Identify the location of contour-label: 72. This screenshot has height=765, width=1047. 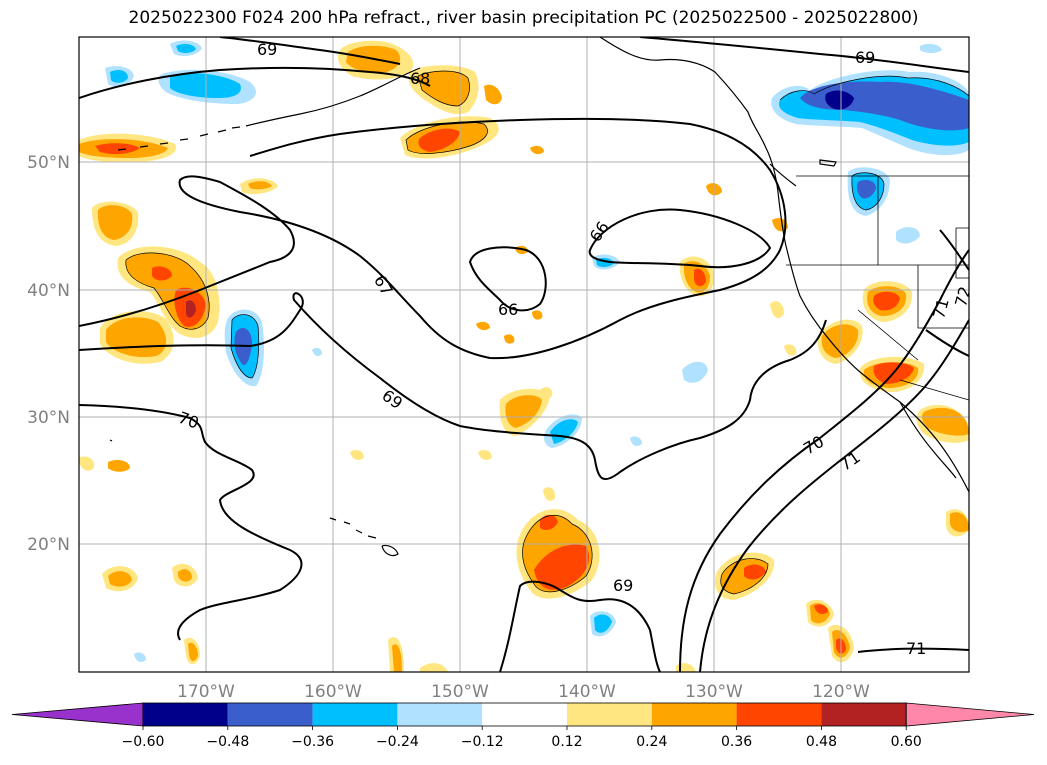
(963, 296).